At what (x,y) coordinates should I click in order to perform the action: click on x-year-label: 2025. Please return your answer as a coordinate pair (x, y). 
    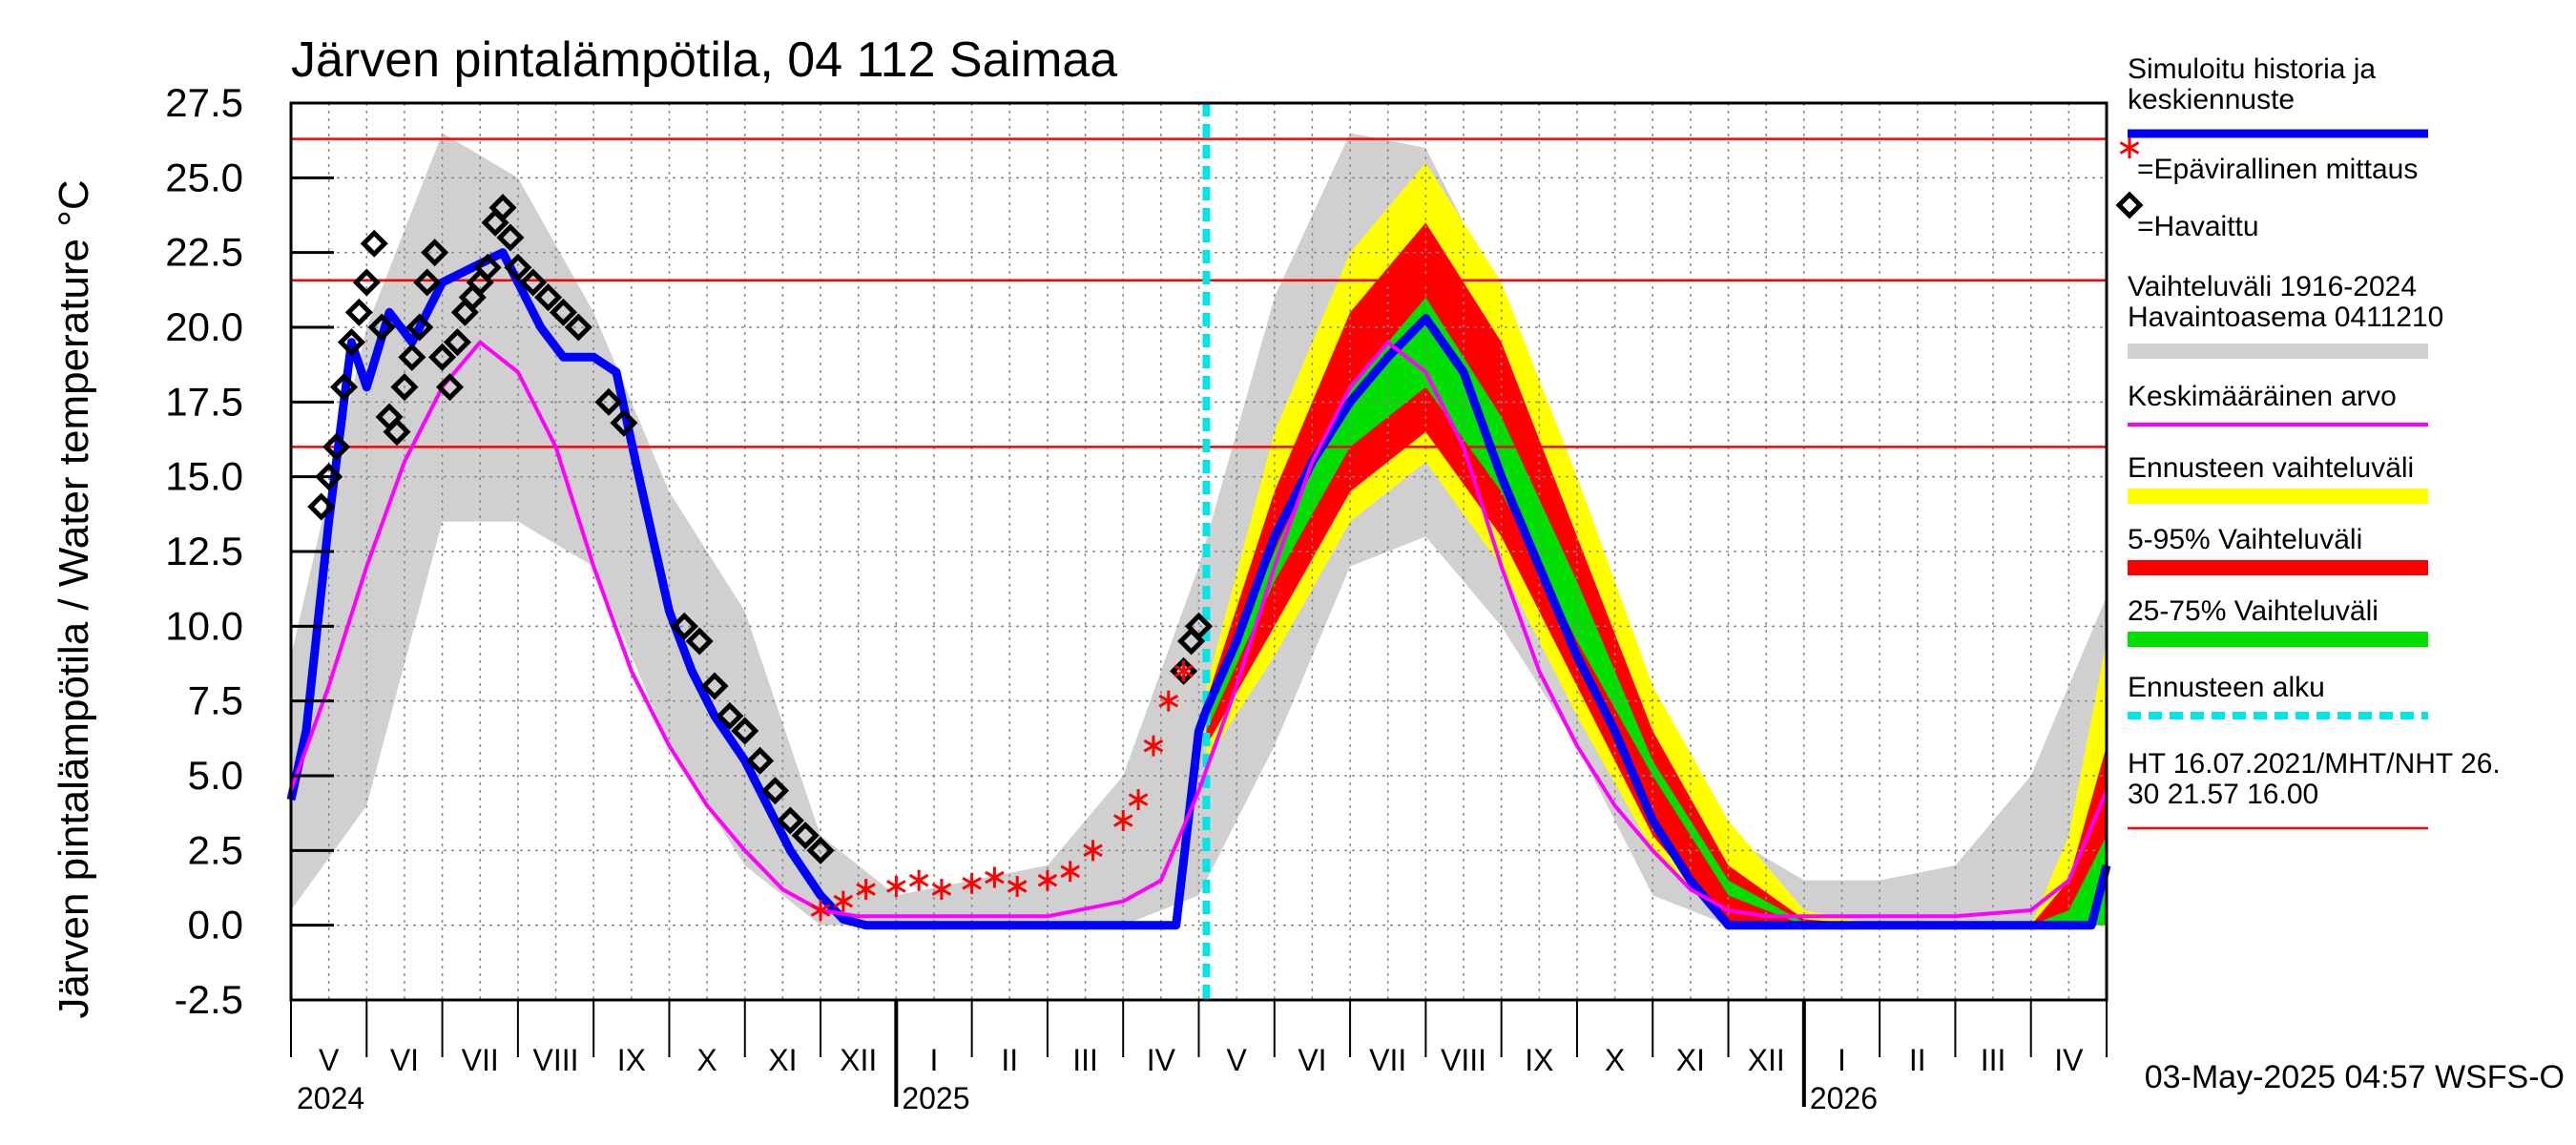
    Looking at the image, I should click on (935, 1098).